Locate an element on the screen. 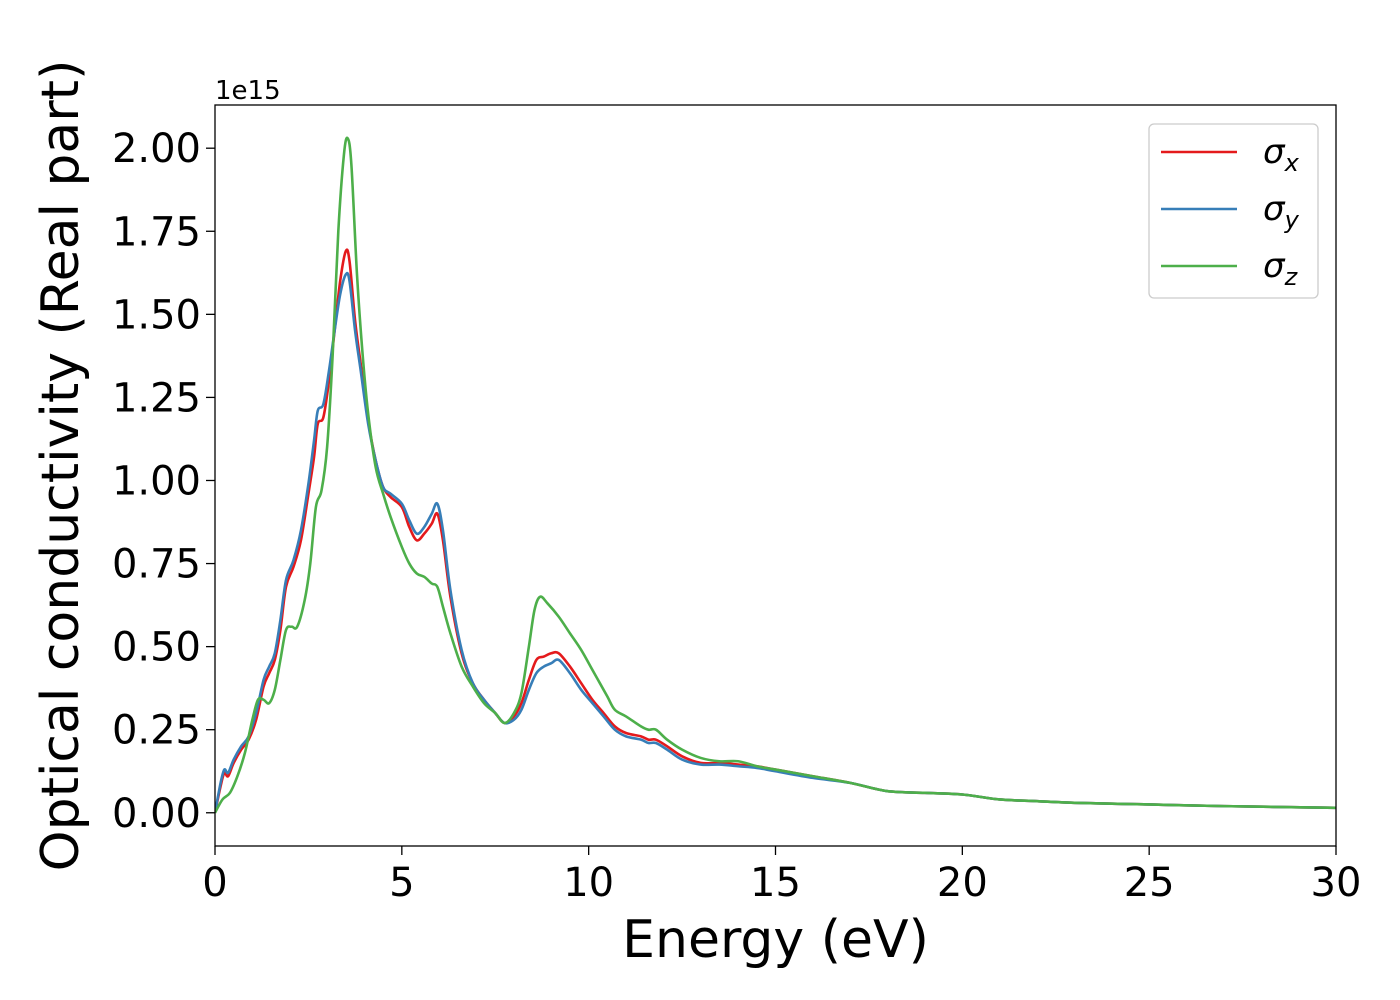  y-tick-label: 0.75 is located at coordinates (156, 565).